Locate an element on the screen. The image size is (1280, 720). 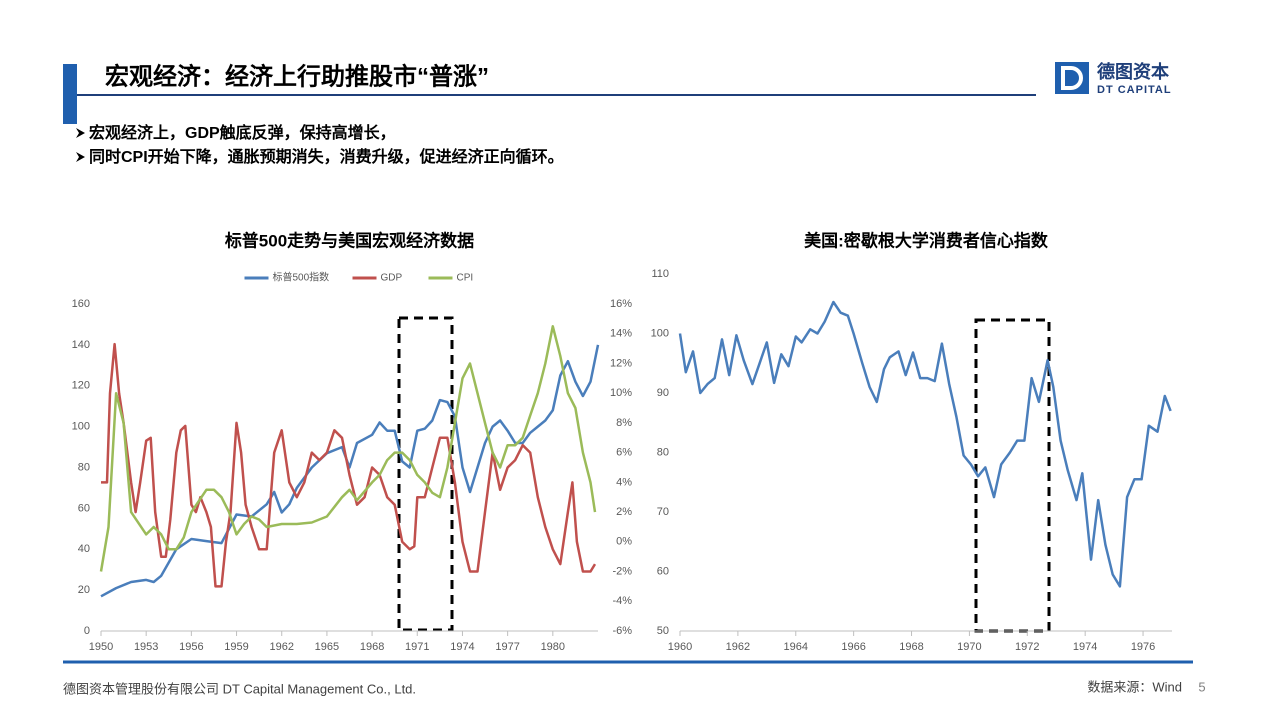
y2-tick-label: 4% is located at coordinates (624, 482).